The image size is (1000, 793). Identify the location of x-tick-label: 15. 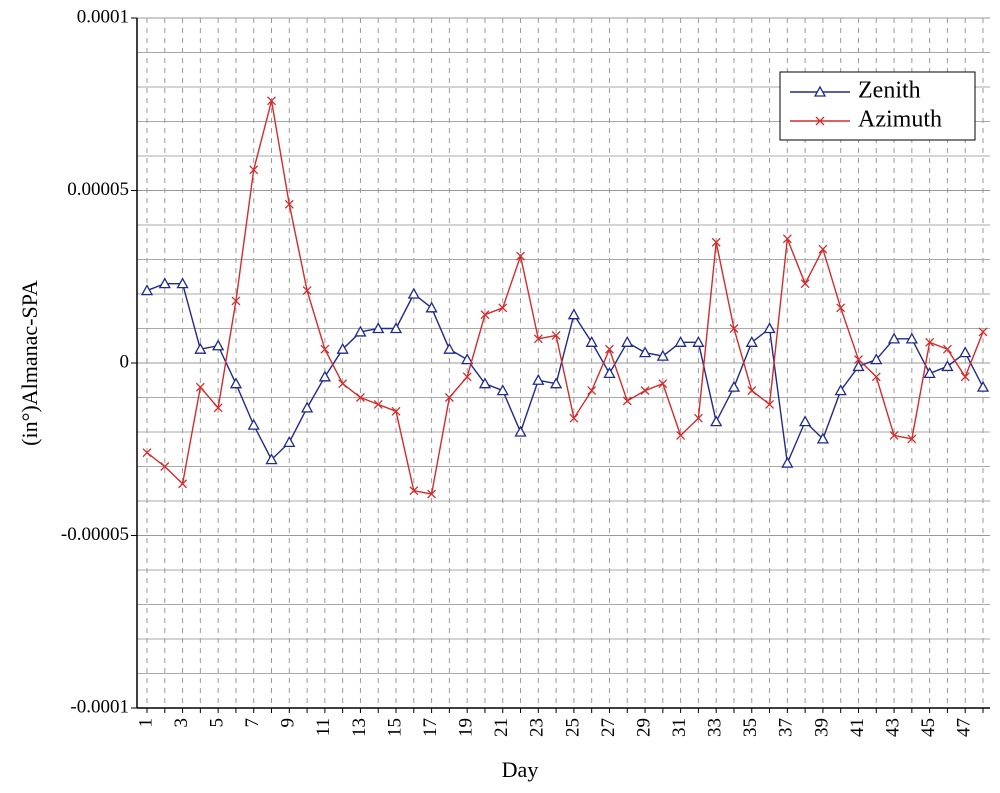
(394, 727).